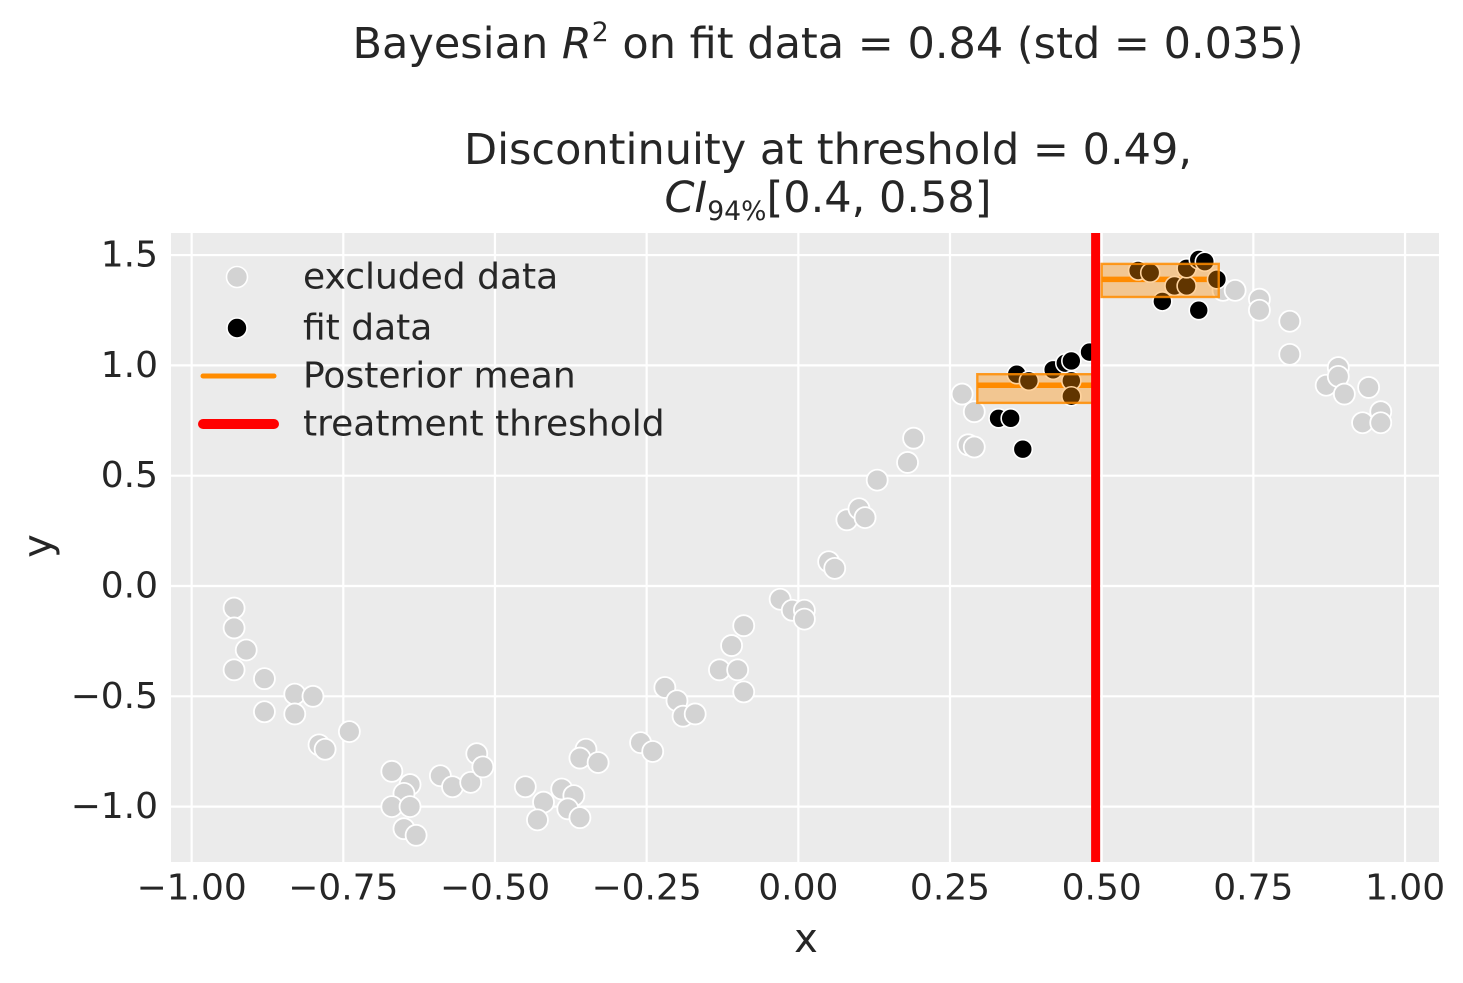 Image resolution: width=1463 pixels, height=983 pixels. Describe the element at coordinates (439, 376) in the screenshot. I see `legend-label-Posterior-mean: Posterior mean` at that location.